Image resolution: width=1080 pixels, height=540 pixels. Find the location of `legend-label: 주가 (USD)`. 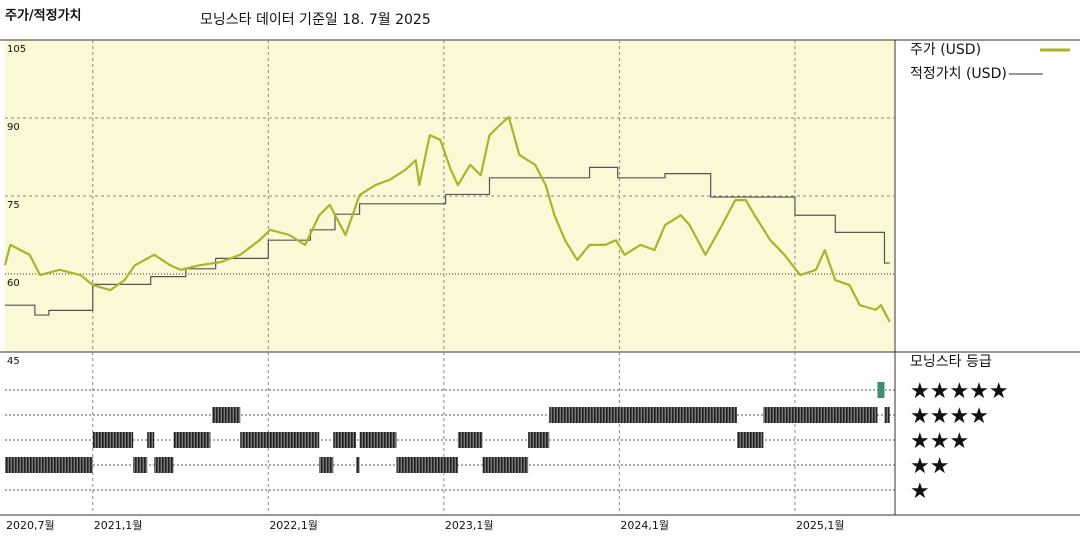

legend-label: 주가 (USD) is located at coordinates (945, 50).